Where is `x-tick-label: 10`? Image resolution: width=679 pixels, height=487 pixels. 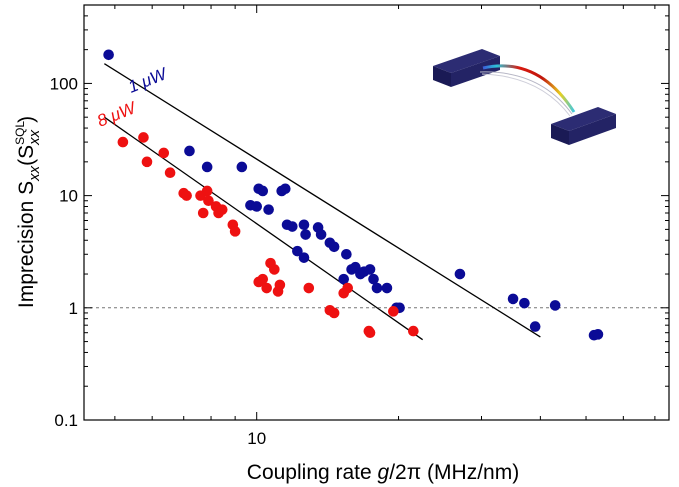
x-tick-label: 10 is located at coordinates (256, 438).